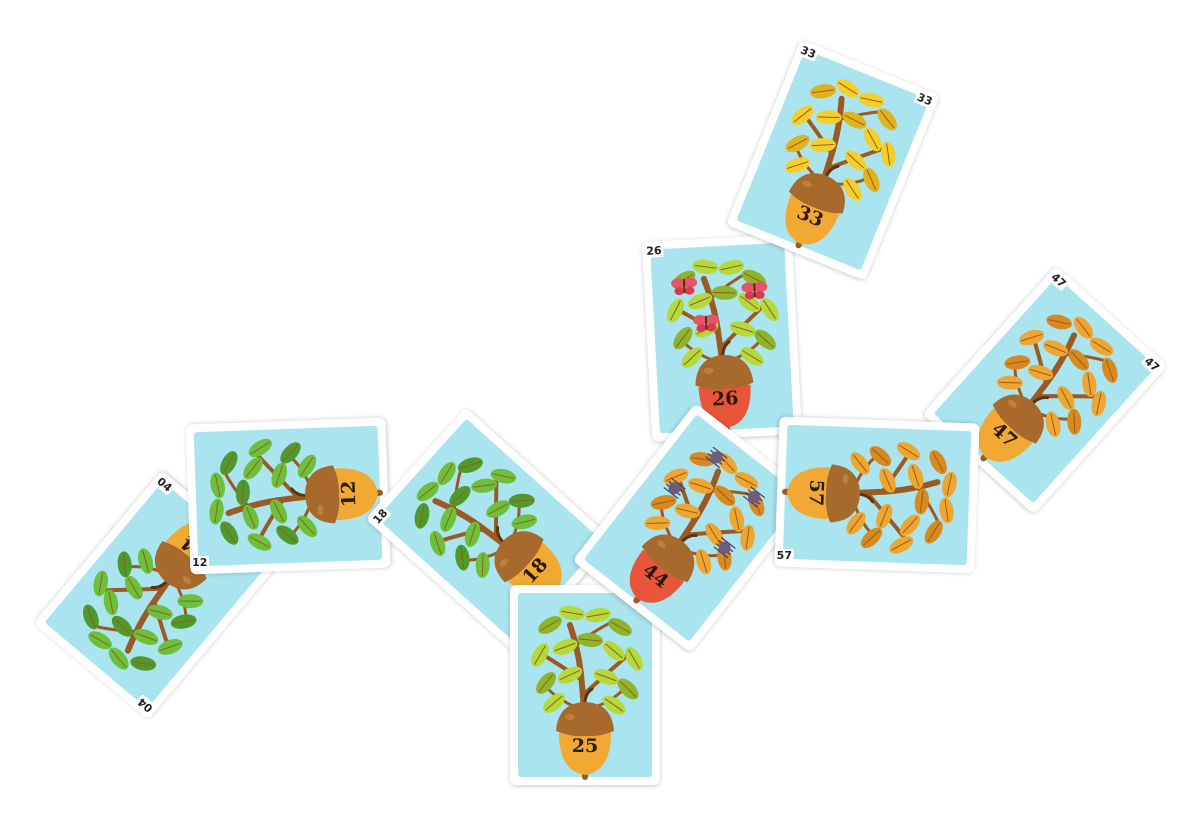  I want to click on card-12-corner-top: 12, so click(200, 562).